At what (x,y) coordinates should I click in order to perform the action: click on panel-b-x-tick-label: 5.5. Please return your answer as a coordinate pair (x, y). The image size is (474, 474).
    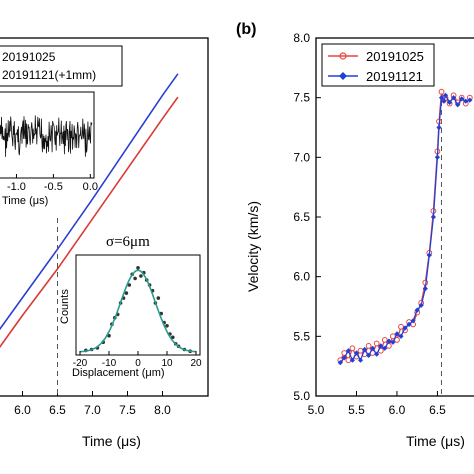
    Looking at the image, I should click on (356, 410).